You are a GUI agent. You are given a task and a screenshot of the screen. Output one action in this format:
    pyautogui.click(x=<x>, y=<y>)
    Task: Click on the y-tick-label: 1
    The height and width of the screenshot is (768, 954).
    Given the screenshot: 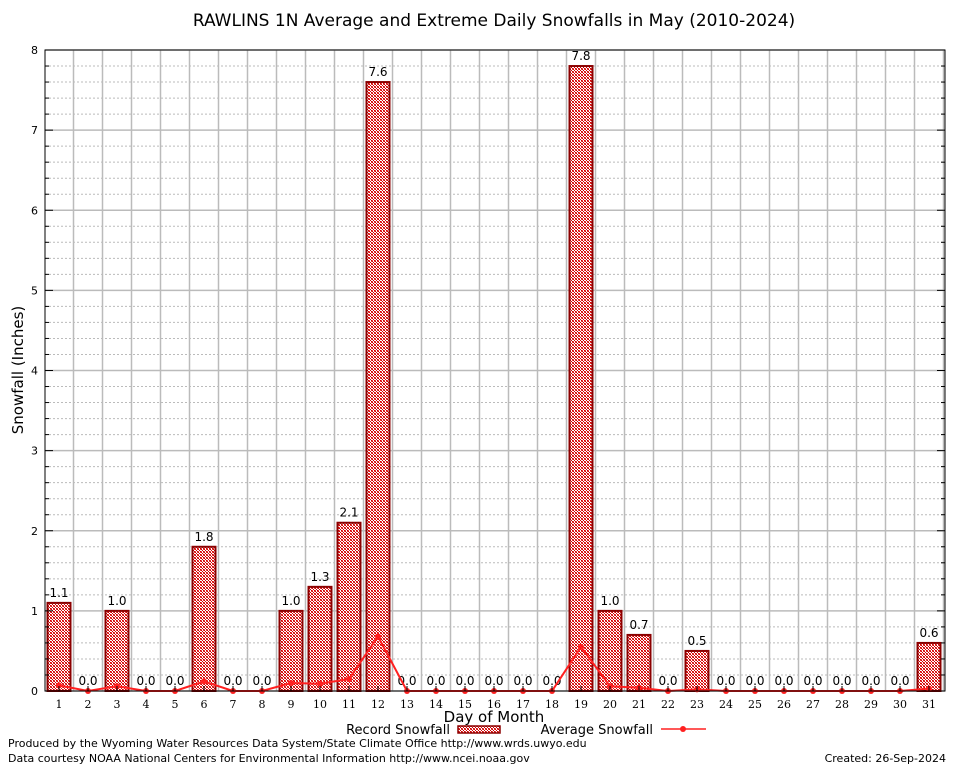 What is the action you would take?
    pyautogui.click(x=34, y=611)
    